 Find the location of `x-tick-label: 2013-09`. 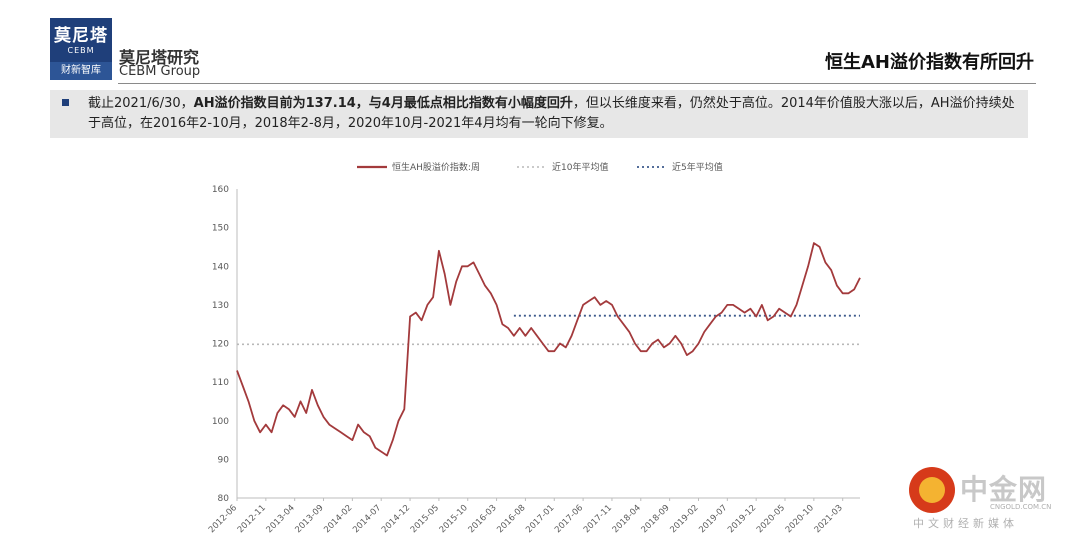

x-tick-label: 2013-09 is located at coordinates (309, 519).